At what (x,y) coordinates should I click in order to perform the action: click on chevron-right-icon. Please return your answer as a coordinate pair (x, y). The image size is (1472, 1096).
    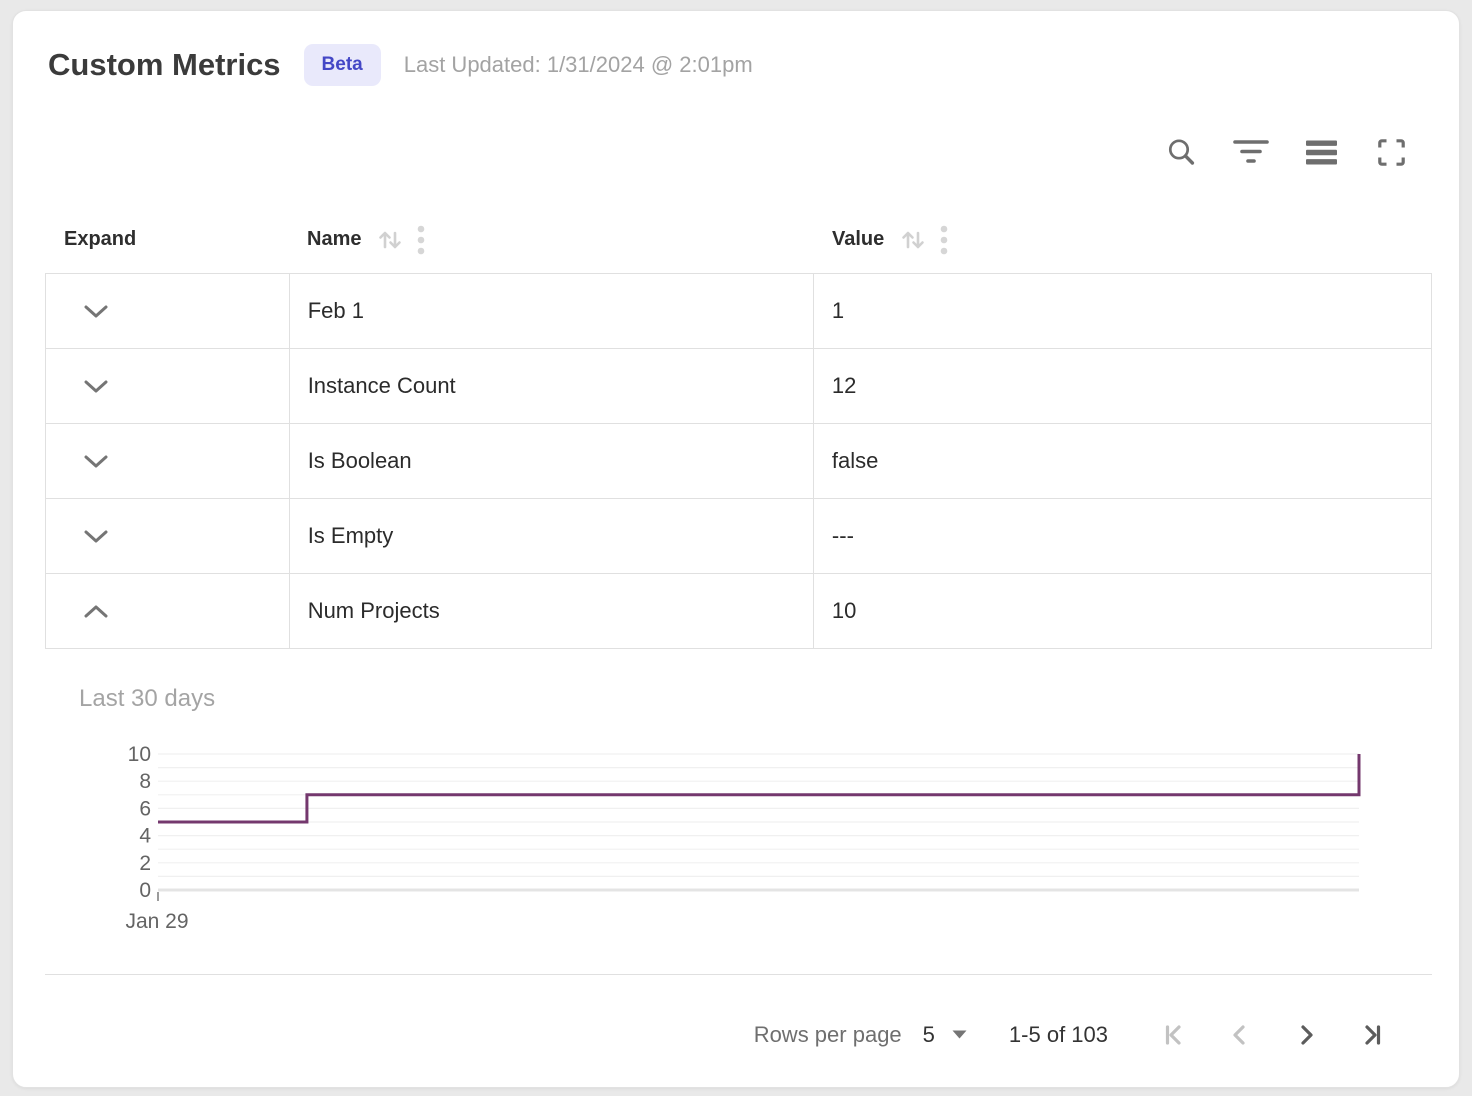
    Looking at the image, I should click on (1306, 1035).